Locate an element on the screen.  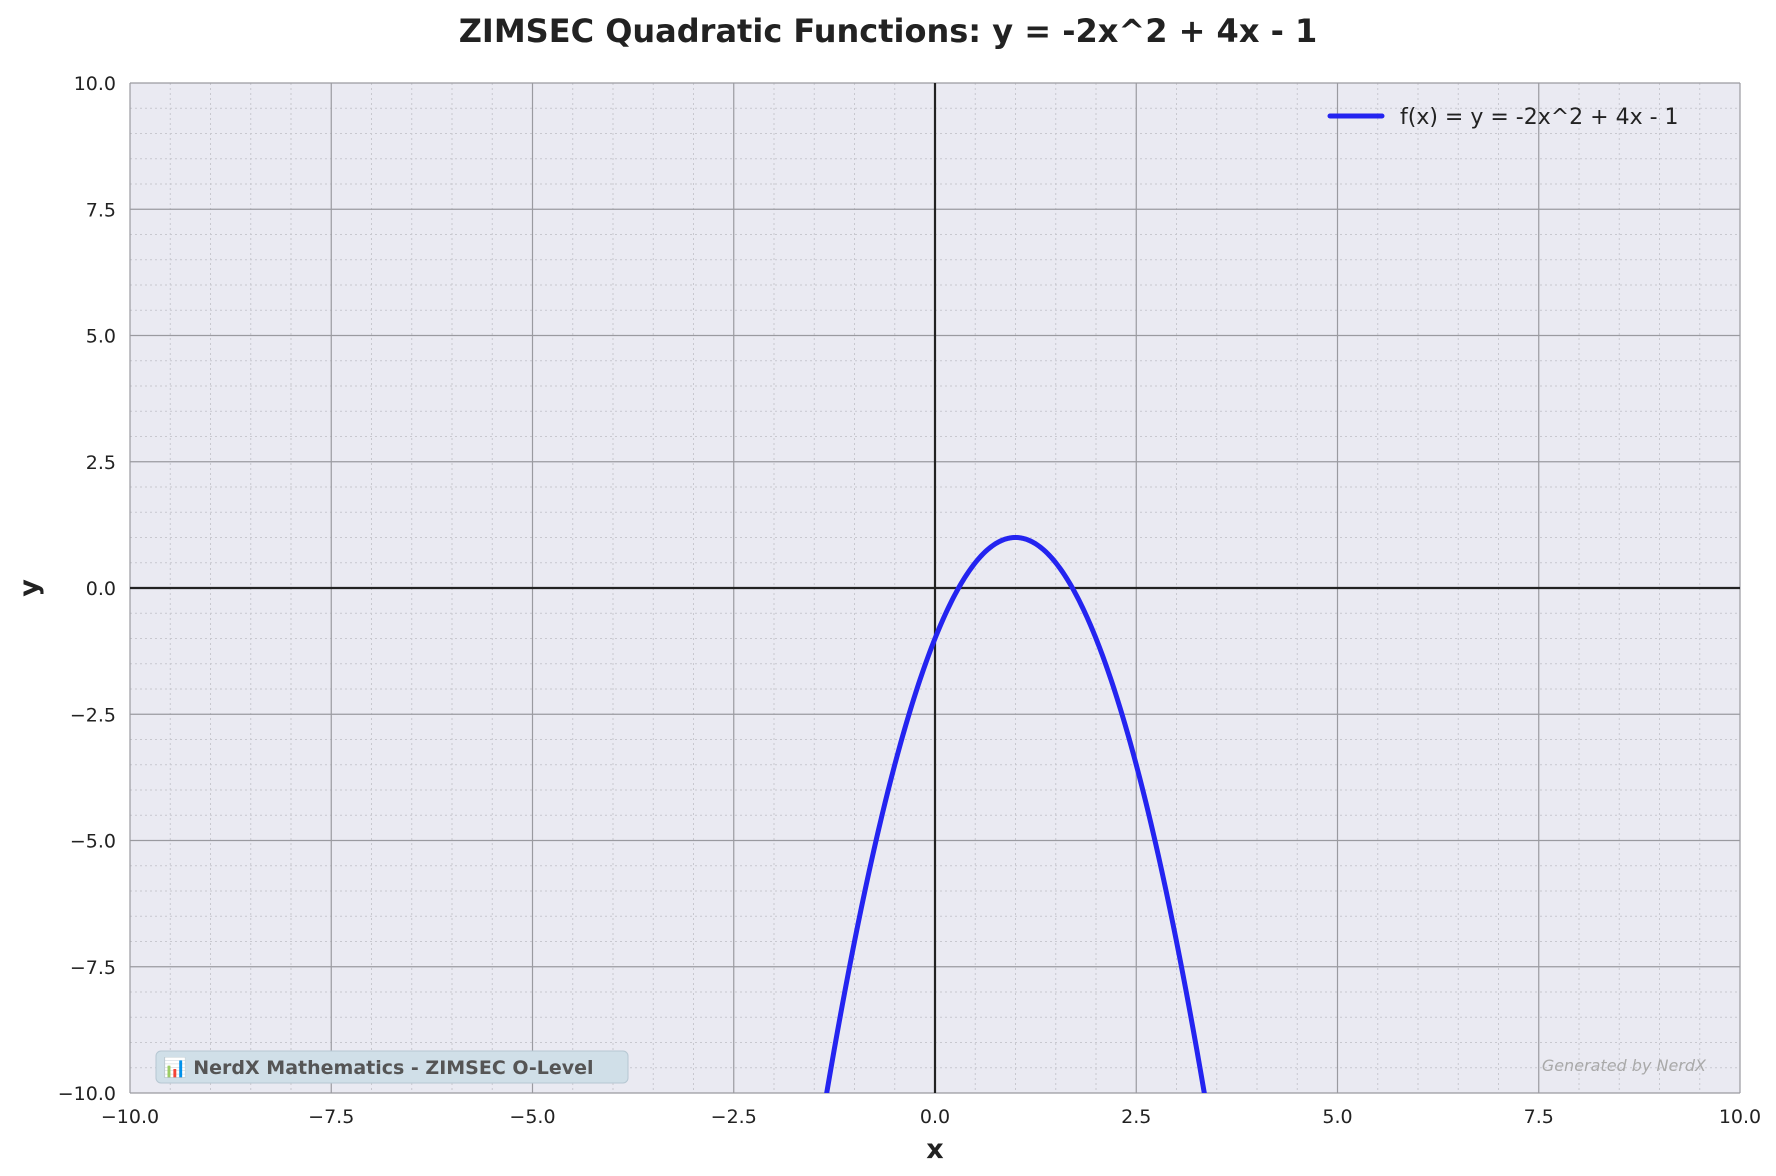
legend: f(x) = y = -2x^2 + 4x - 1 is located at coordinates (1503, 117).